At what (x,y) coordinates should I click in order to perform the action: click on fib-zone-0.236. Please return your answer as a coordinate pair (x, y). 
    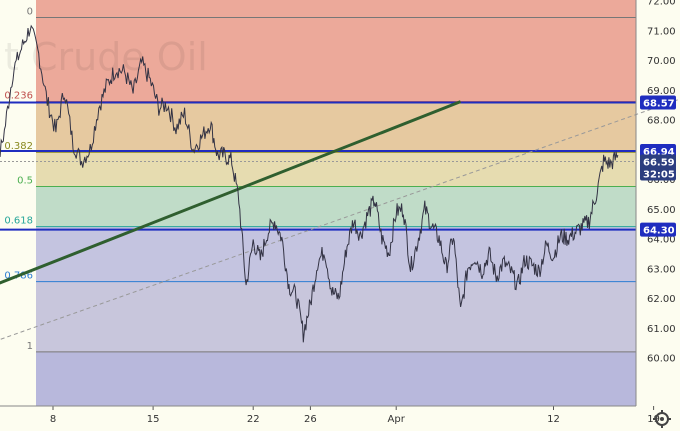
    Looking at the image, I should click on (336, 127).